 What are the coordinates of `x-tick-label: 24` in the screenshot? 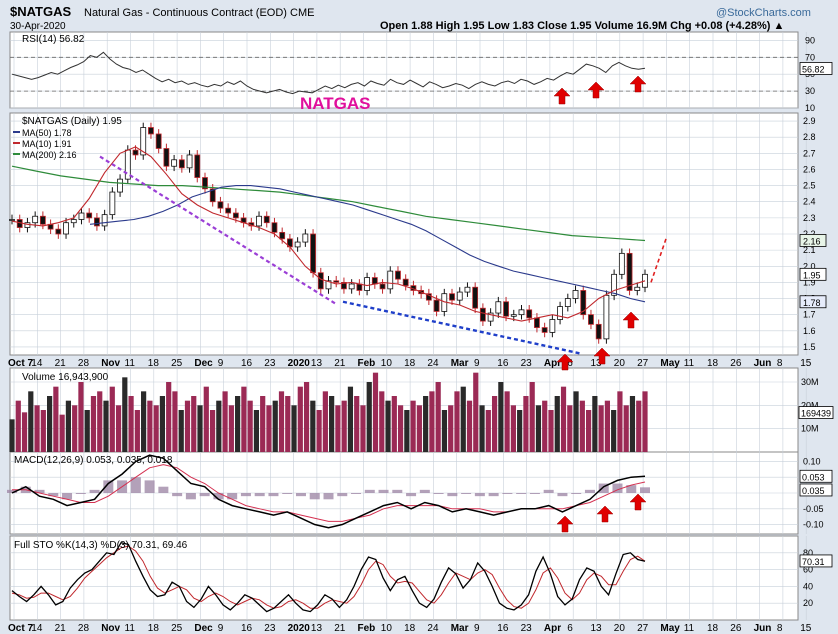 It's located at (433, 363).